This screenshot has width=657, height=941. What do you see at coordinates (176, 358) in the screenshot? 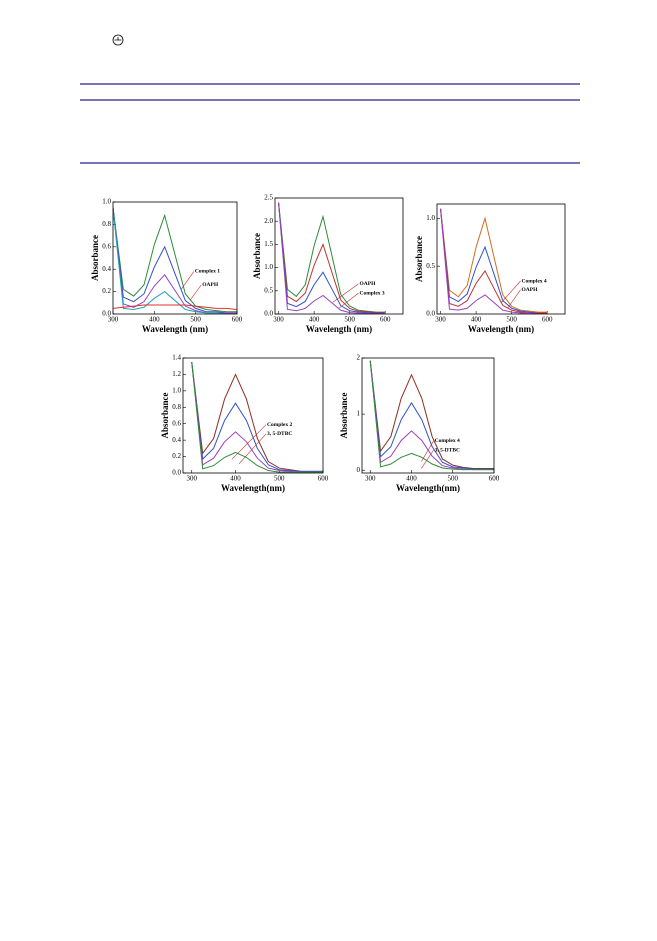
I see `y-tick-label: 1.4` at bounding box center [176, 358].